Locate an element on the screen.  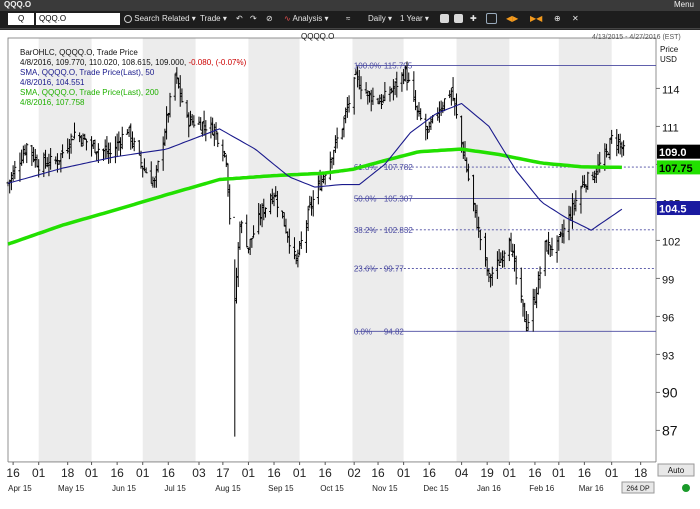
x-month-label: Feb 16 is located at coordinates (541, 488).